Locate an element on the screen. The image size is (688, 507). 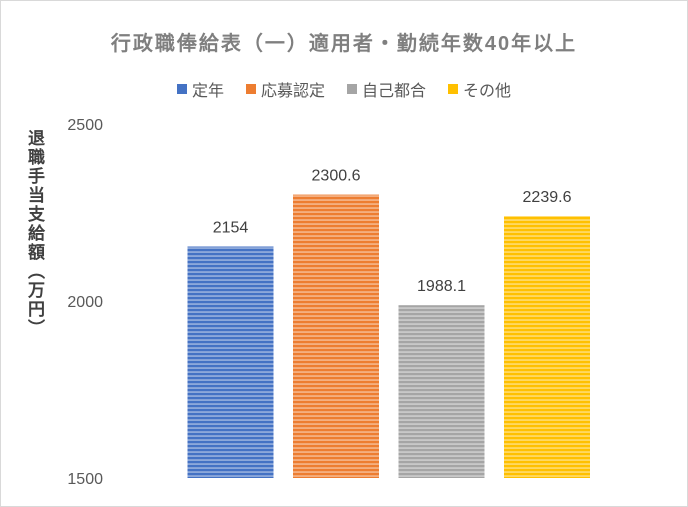
legend-label: 自己都合 is located at coordinates (394, 91).